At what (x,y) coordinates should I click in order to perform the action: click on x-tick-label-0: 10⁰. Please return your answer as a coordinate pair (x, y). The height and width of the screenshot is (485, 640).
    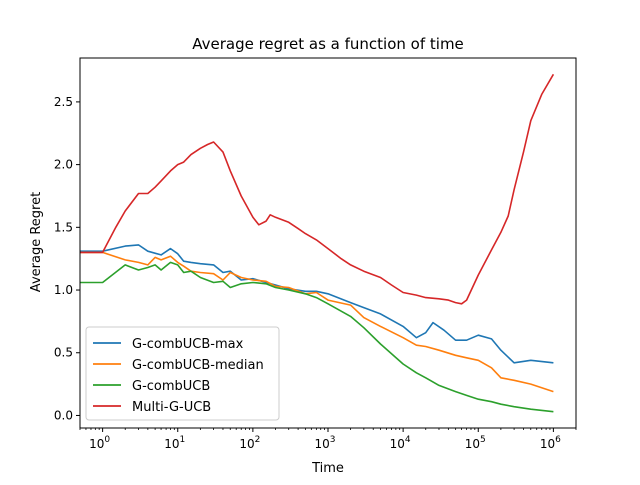
    Looking at the image, I should click on (99, 443).